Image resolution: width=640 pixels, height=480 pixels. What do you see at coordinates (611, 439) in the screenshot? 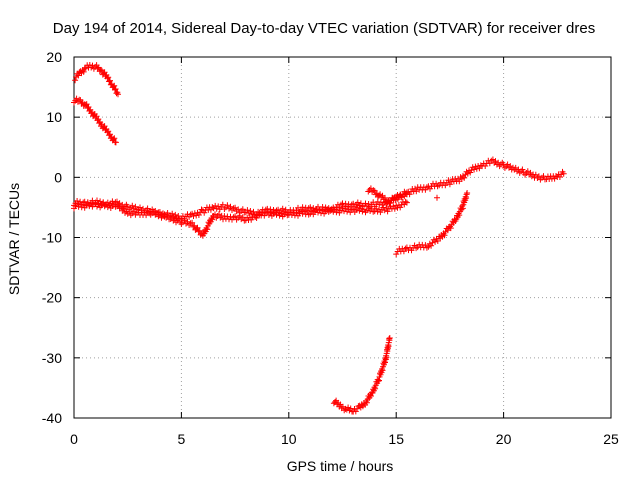
I see `x-tick-label: 25` at bounding box center [611, 439].